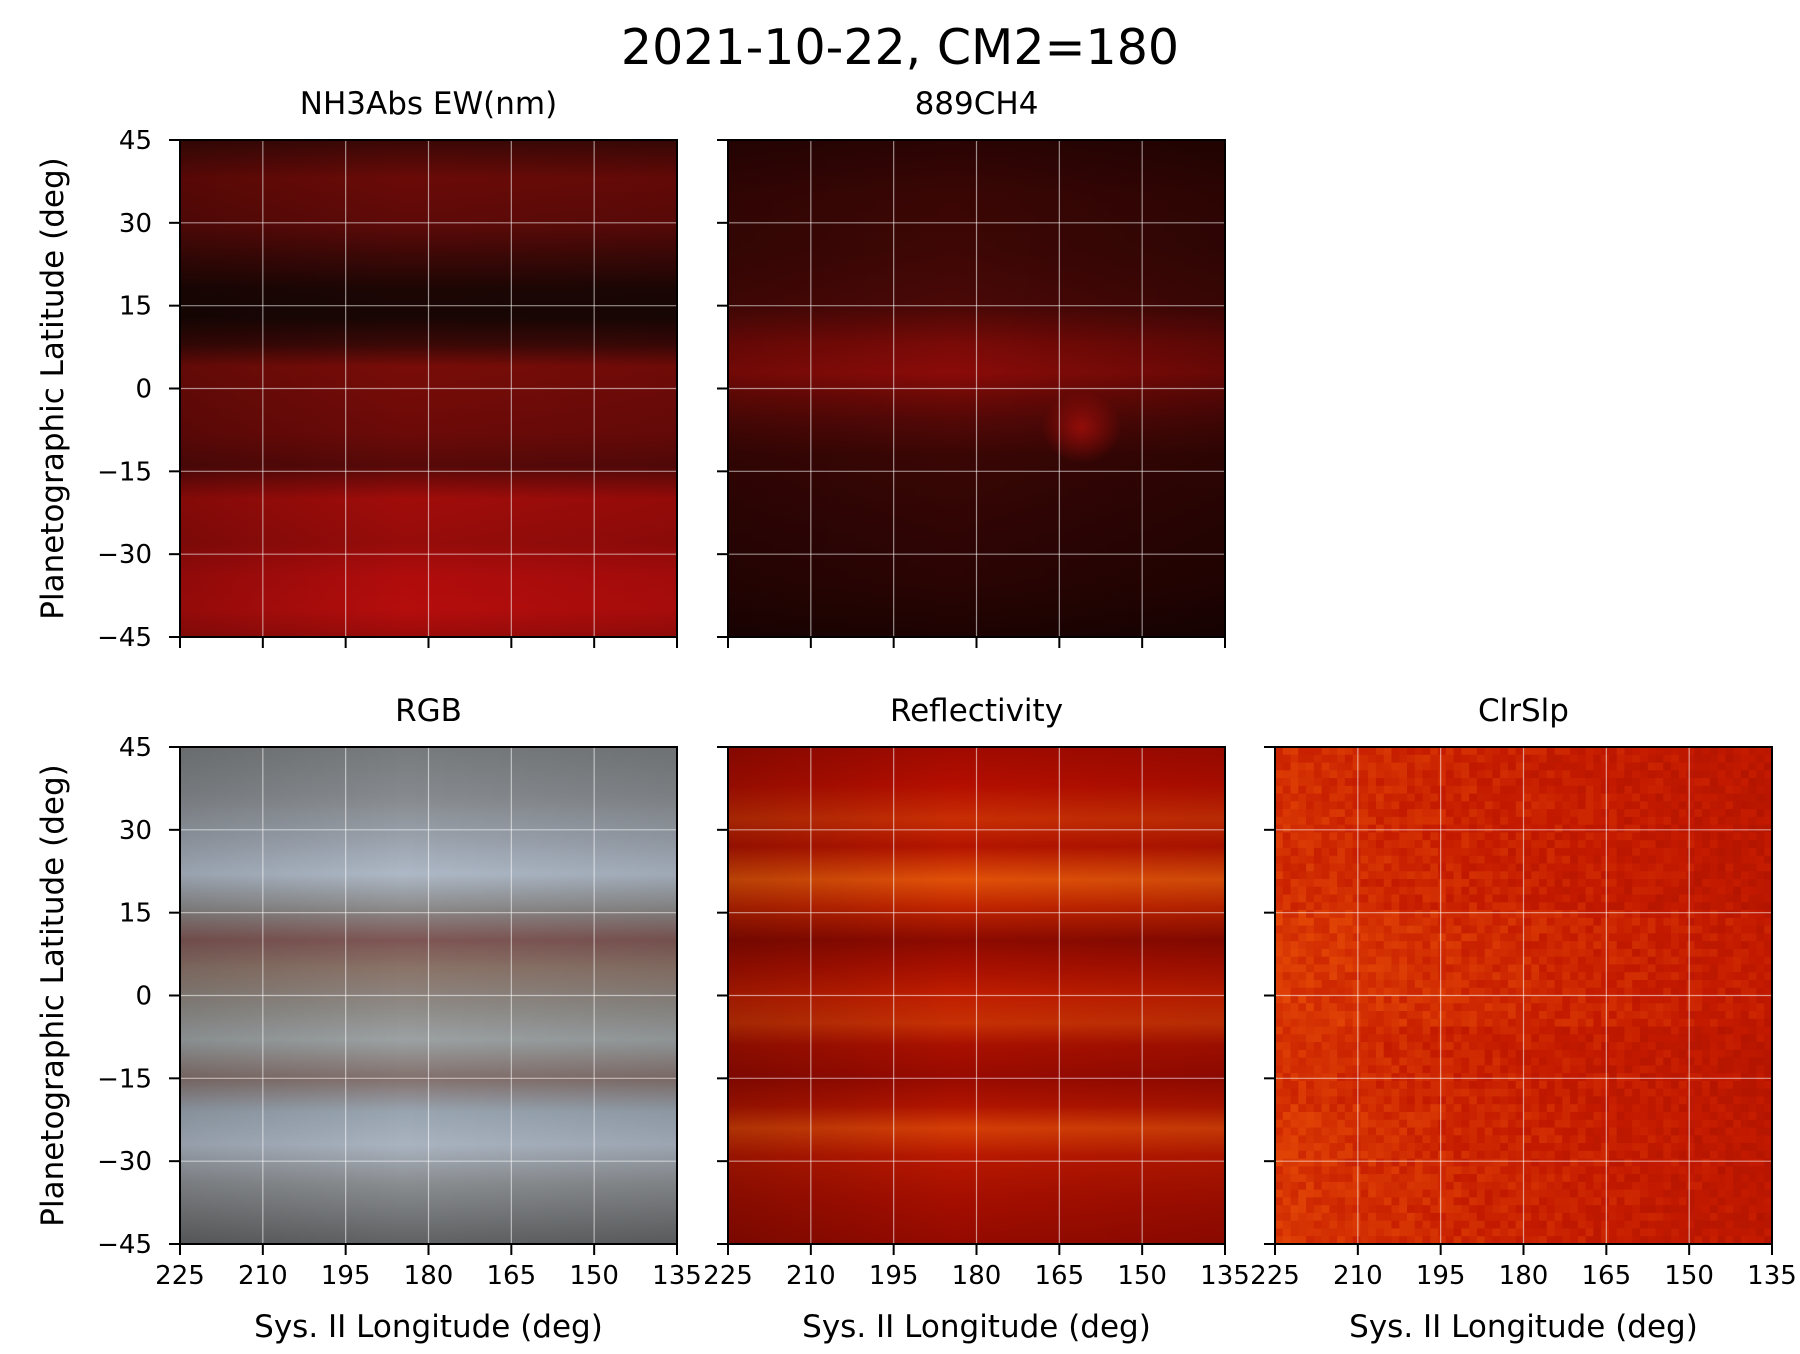 Image resolution: width=1800 pixels, height=1354 pixels. I want to click on bright-spot, so click(1081, 427).